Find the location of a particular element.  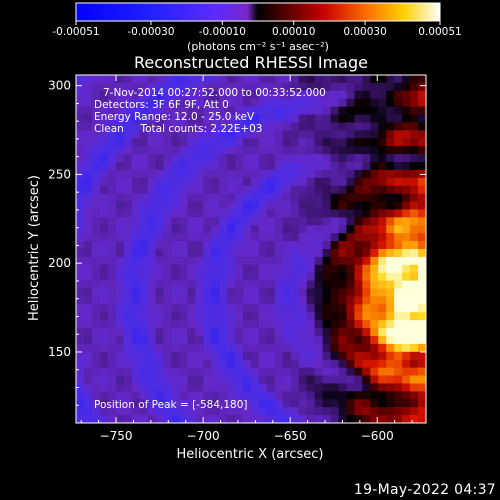

annotation-energy: Energy Range: 12.0 - 25.0 keV is located at coordinates (174, 117).